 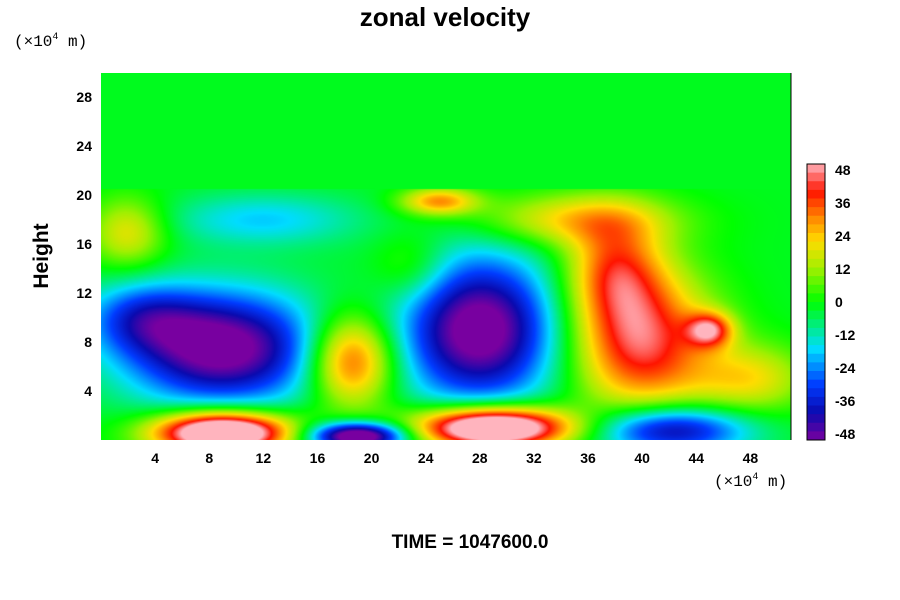 What do you see at coordinates (845, 335) in the screenshot?
I see `colorbar-tick-label: -12` at bounding box center [845, 335].